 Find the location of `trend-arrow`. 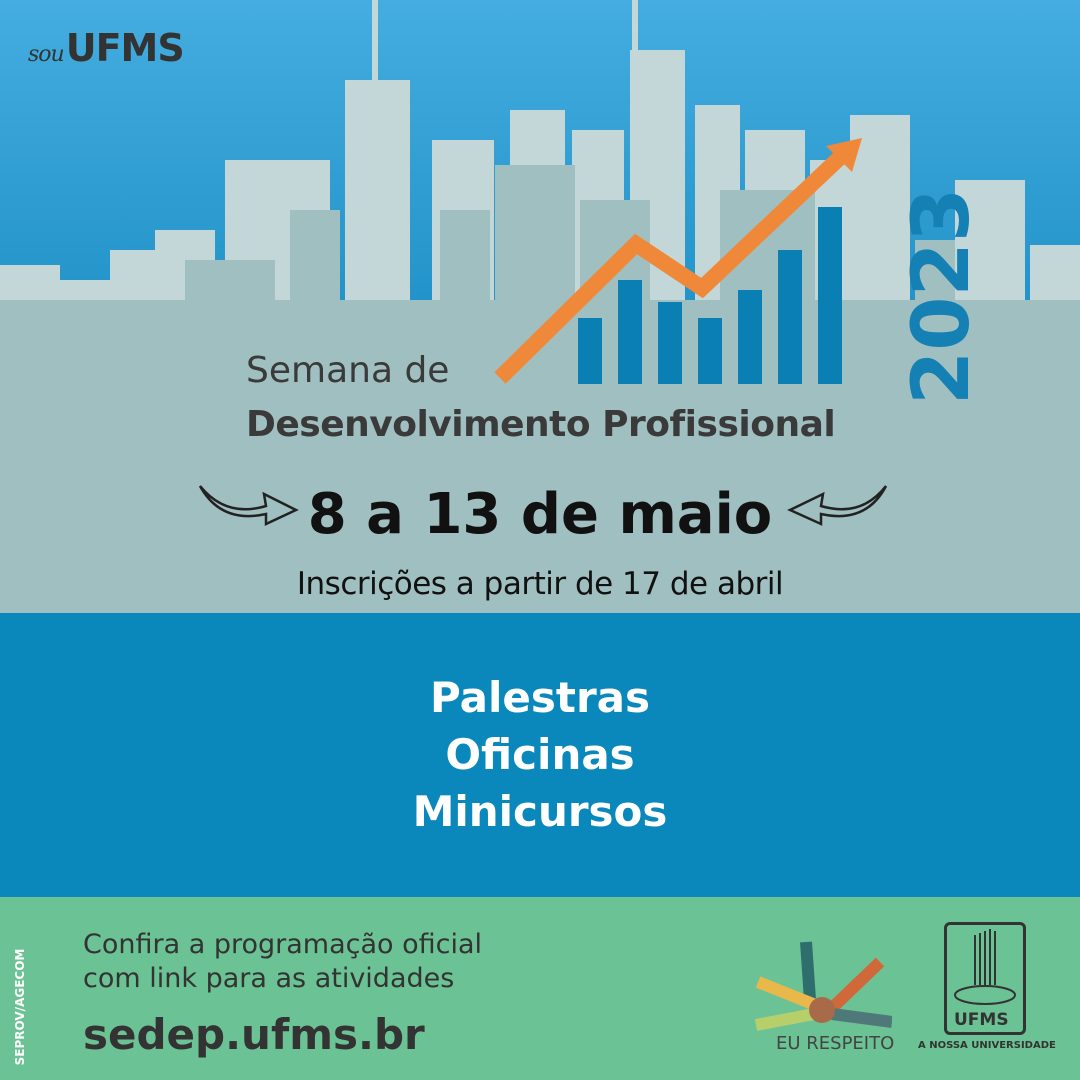

trend-arrow is located at coordinates (675, 263).